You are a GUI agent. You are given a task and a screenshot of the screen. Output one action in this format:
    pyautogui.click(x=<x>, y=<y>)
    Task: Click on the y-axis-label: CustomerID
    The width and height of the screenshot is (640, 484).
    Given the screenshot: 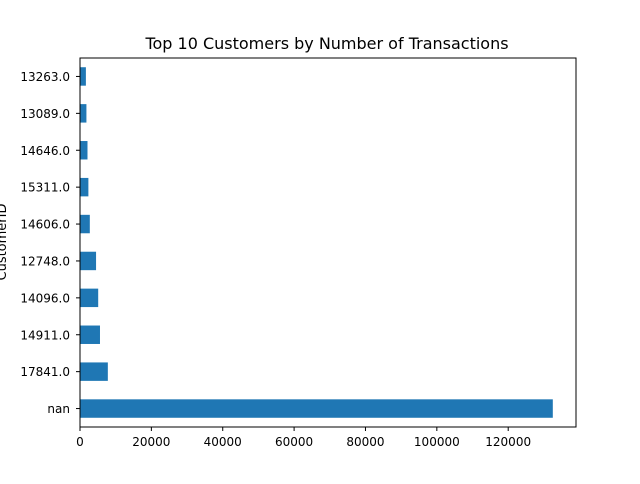 What is the action you would take?
    pyautogui.click(x=5, y=242)
    